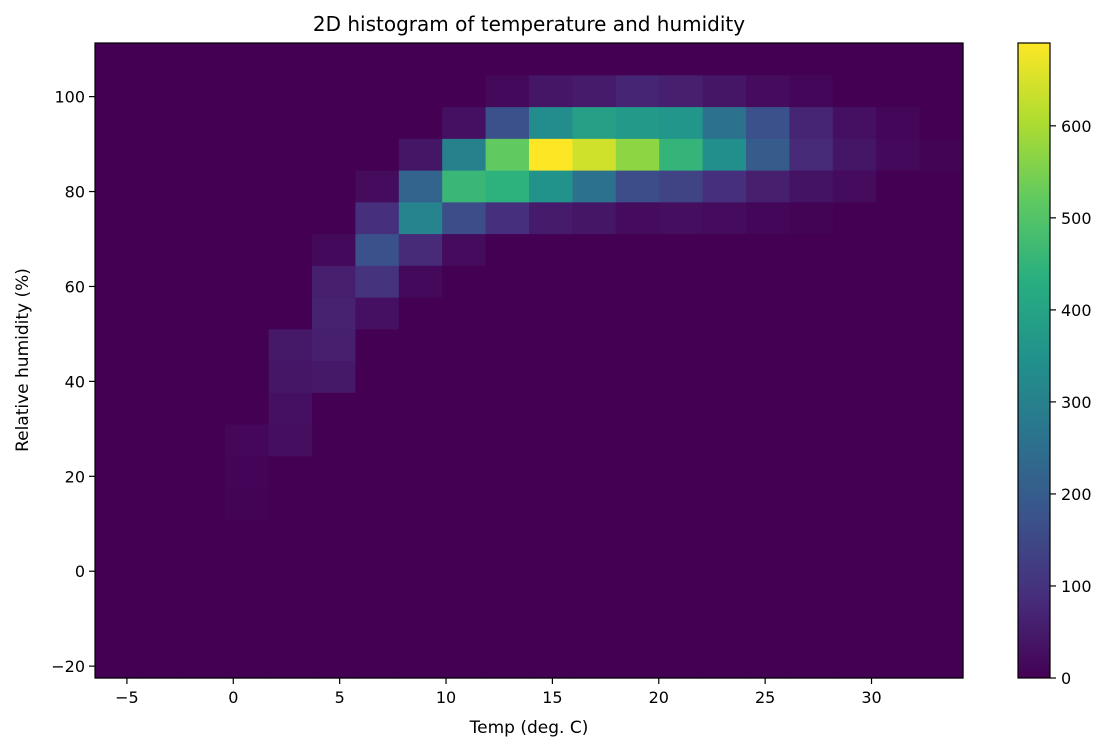 The height and width of the screenshot is (751, 1113). What do you see at coordinates (1076, 586) in the screenshot?
I see `colorbar-tick-label: 100` at bounding box center [1076, 586].